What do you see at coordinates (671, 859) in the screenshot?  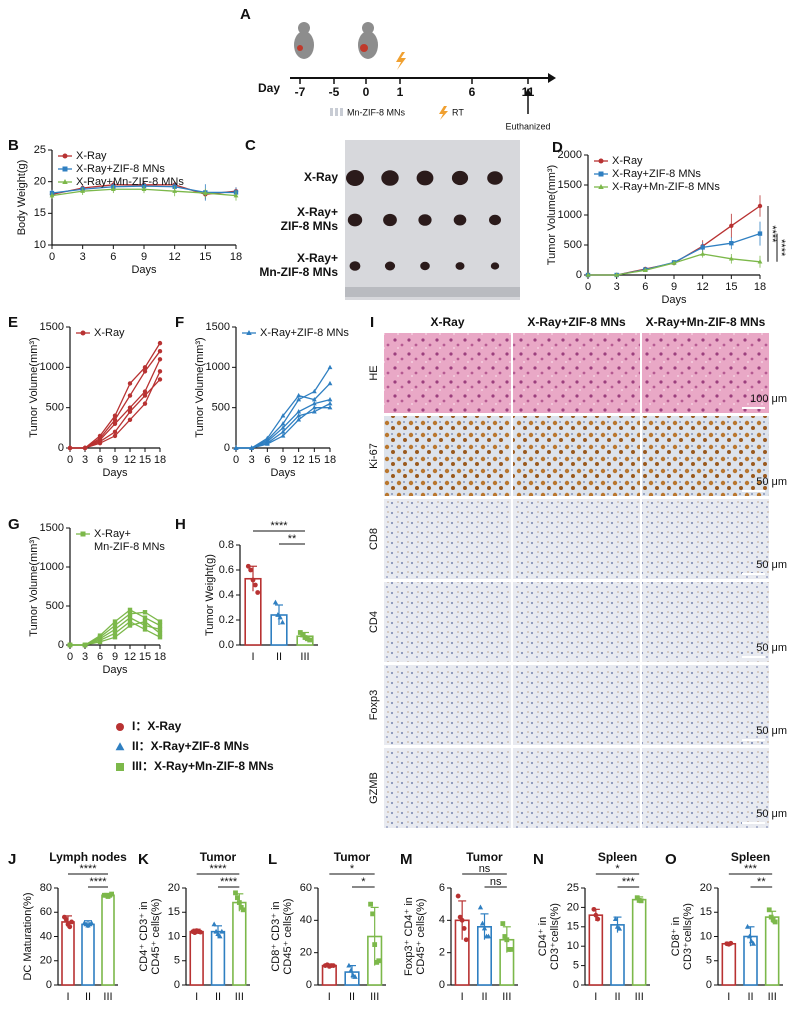 I see `panel-label: O` at bounding box center [671, 859].